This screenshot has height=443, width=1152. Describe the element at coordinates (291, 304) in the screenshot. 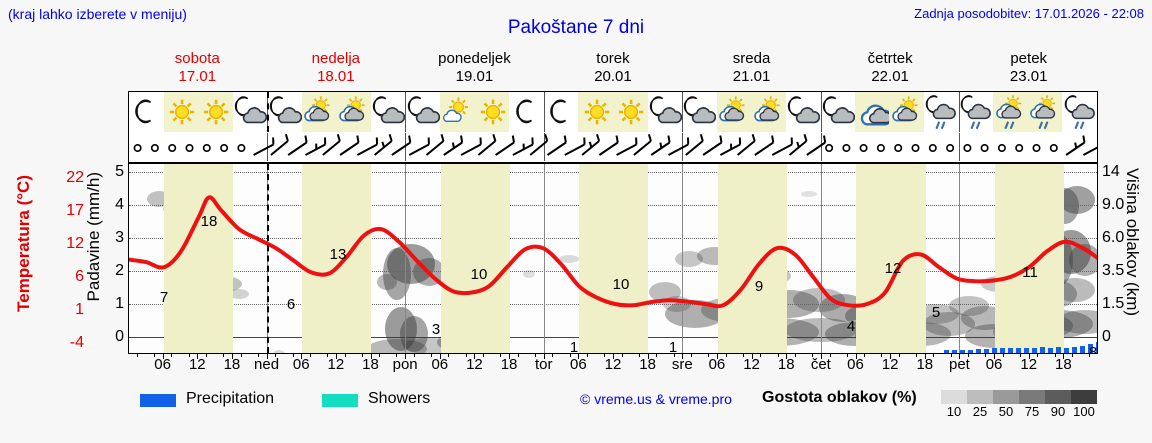

I see `temperature-value-label: 6` at that location.